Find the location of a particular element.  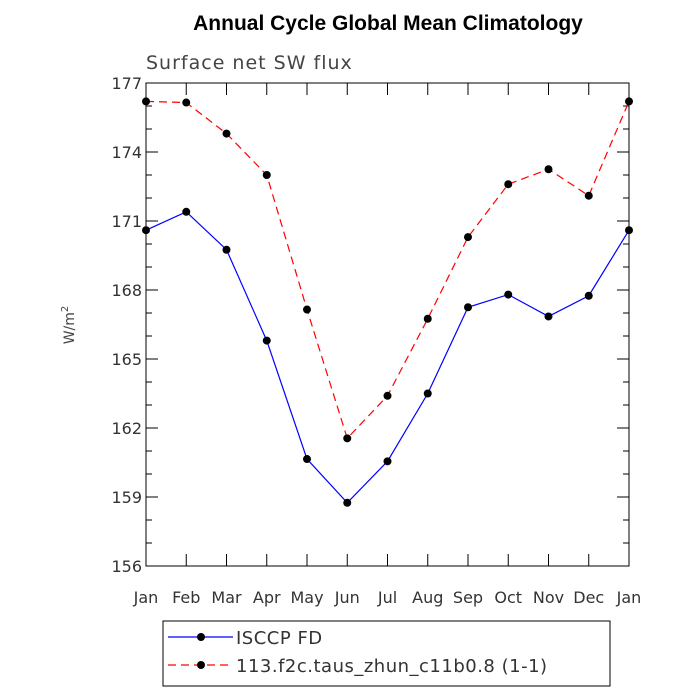

chart-title: Annual Cycle Global Mean Climatology is located at coordinates (388, 23).